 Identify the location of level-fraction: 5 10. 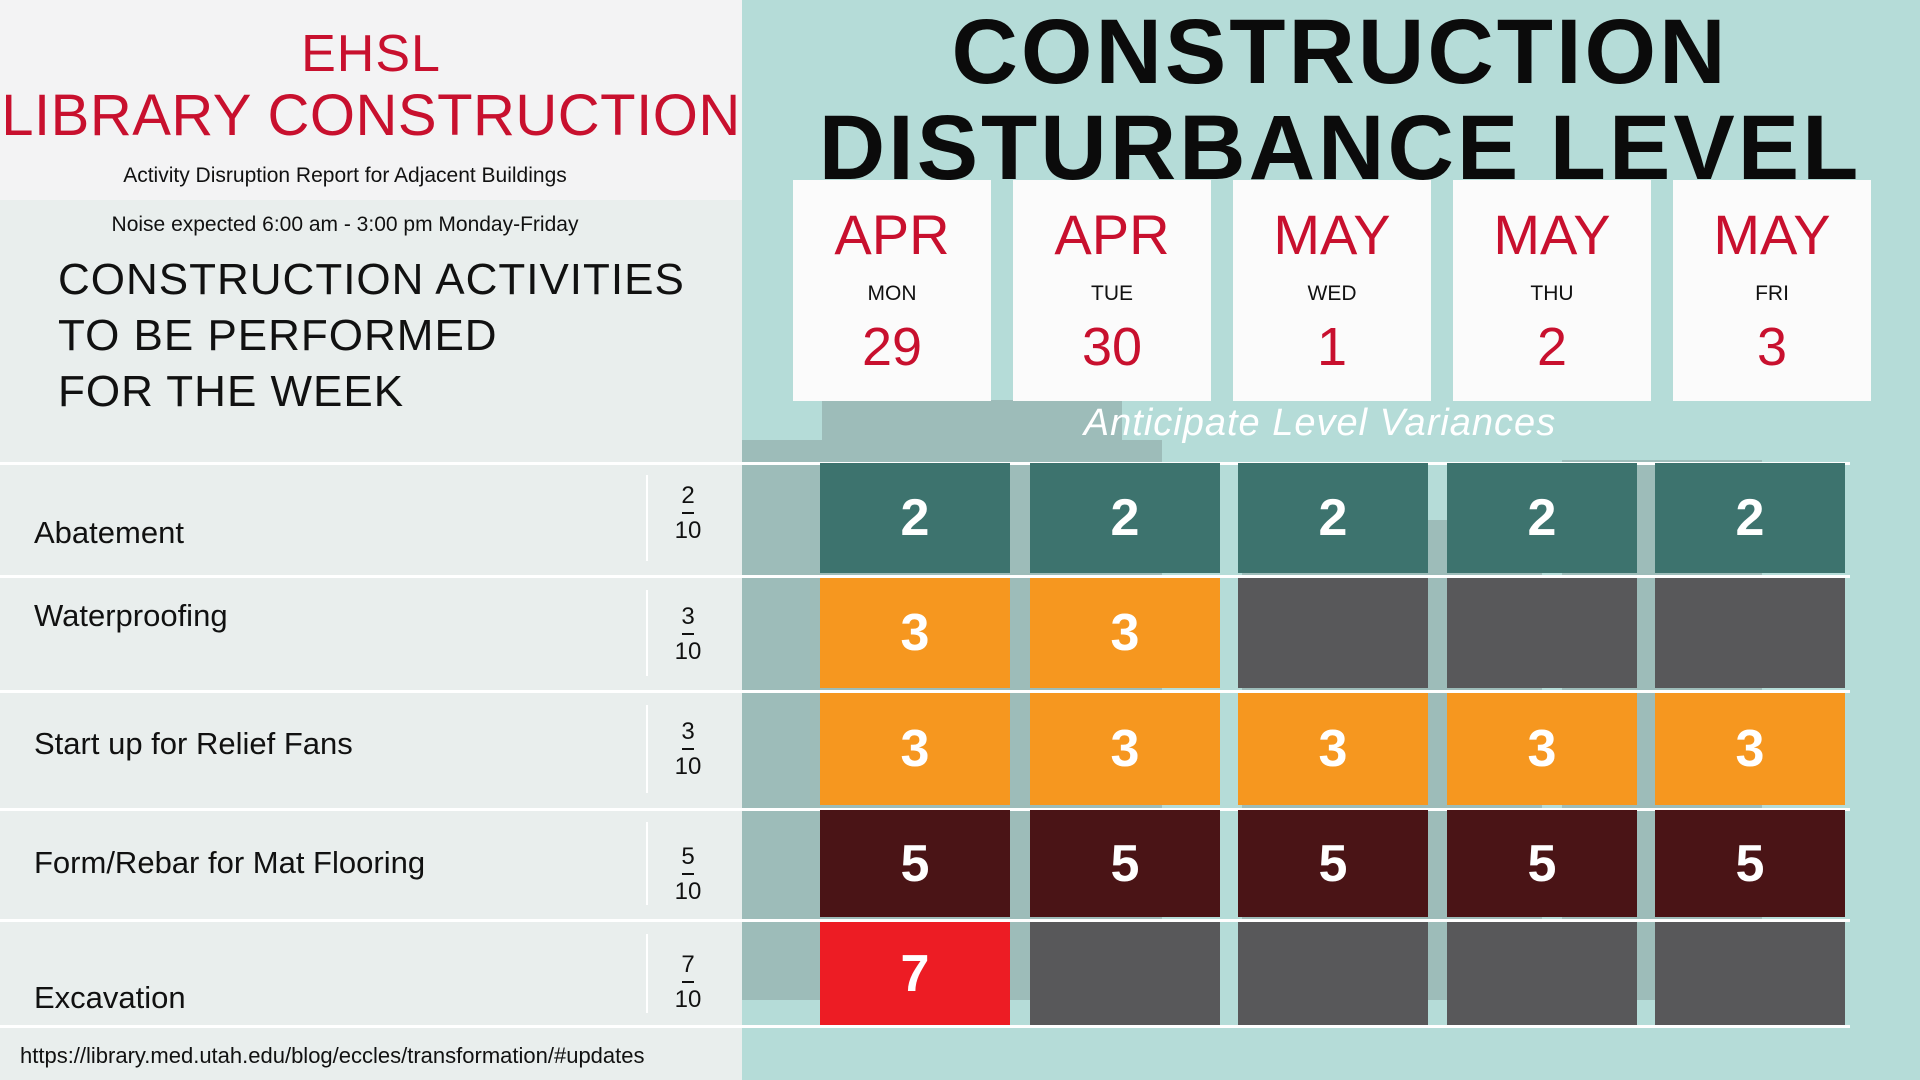
(688, 874).